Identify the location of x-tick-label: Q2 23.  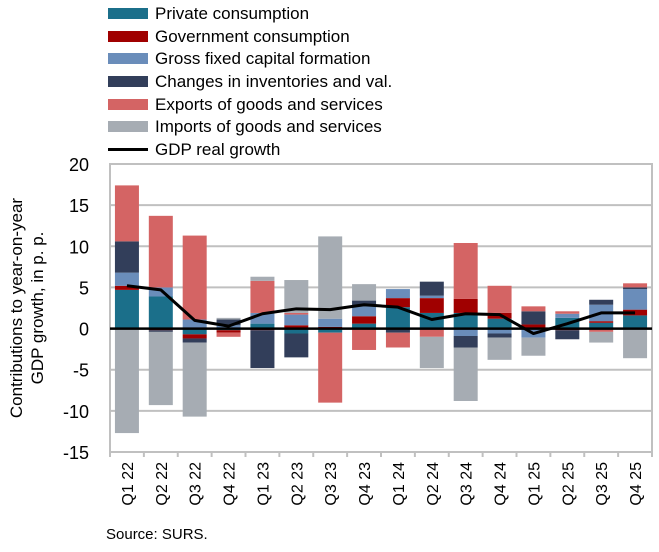
(297, 484).